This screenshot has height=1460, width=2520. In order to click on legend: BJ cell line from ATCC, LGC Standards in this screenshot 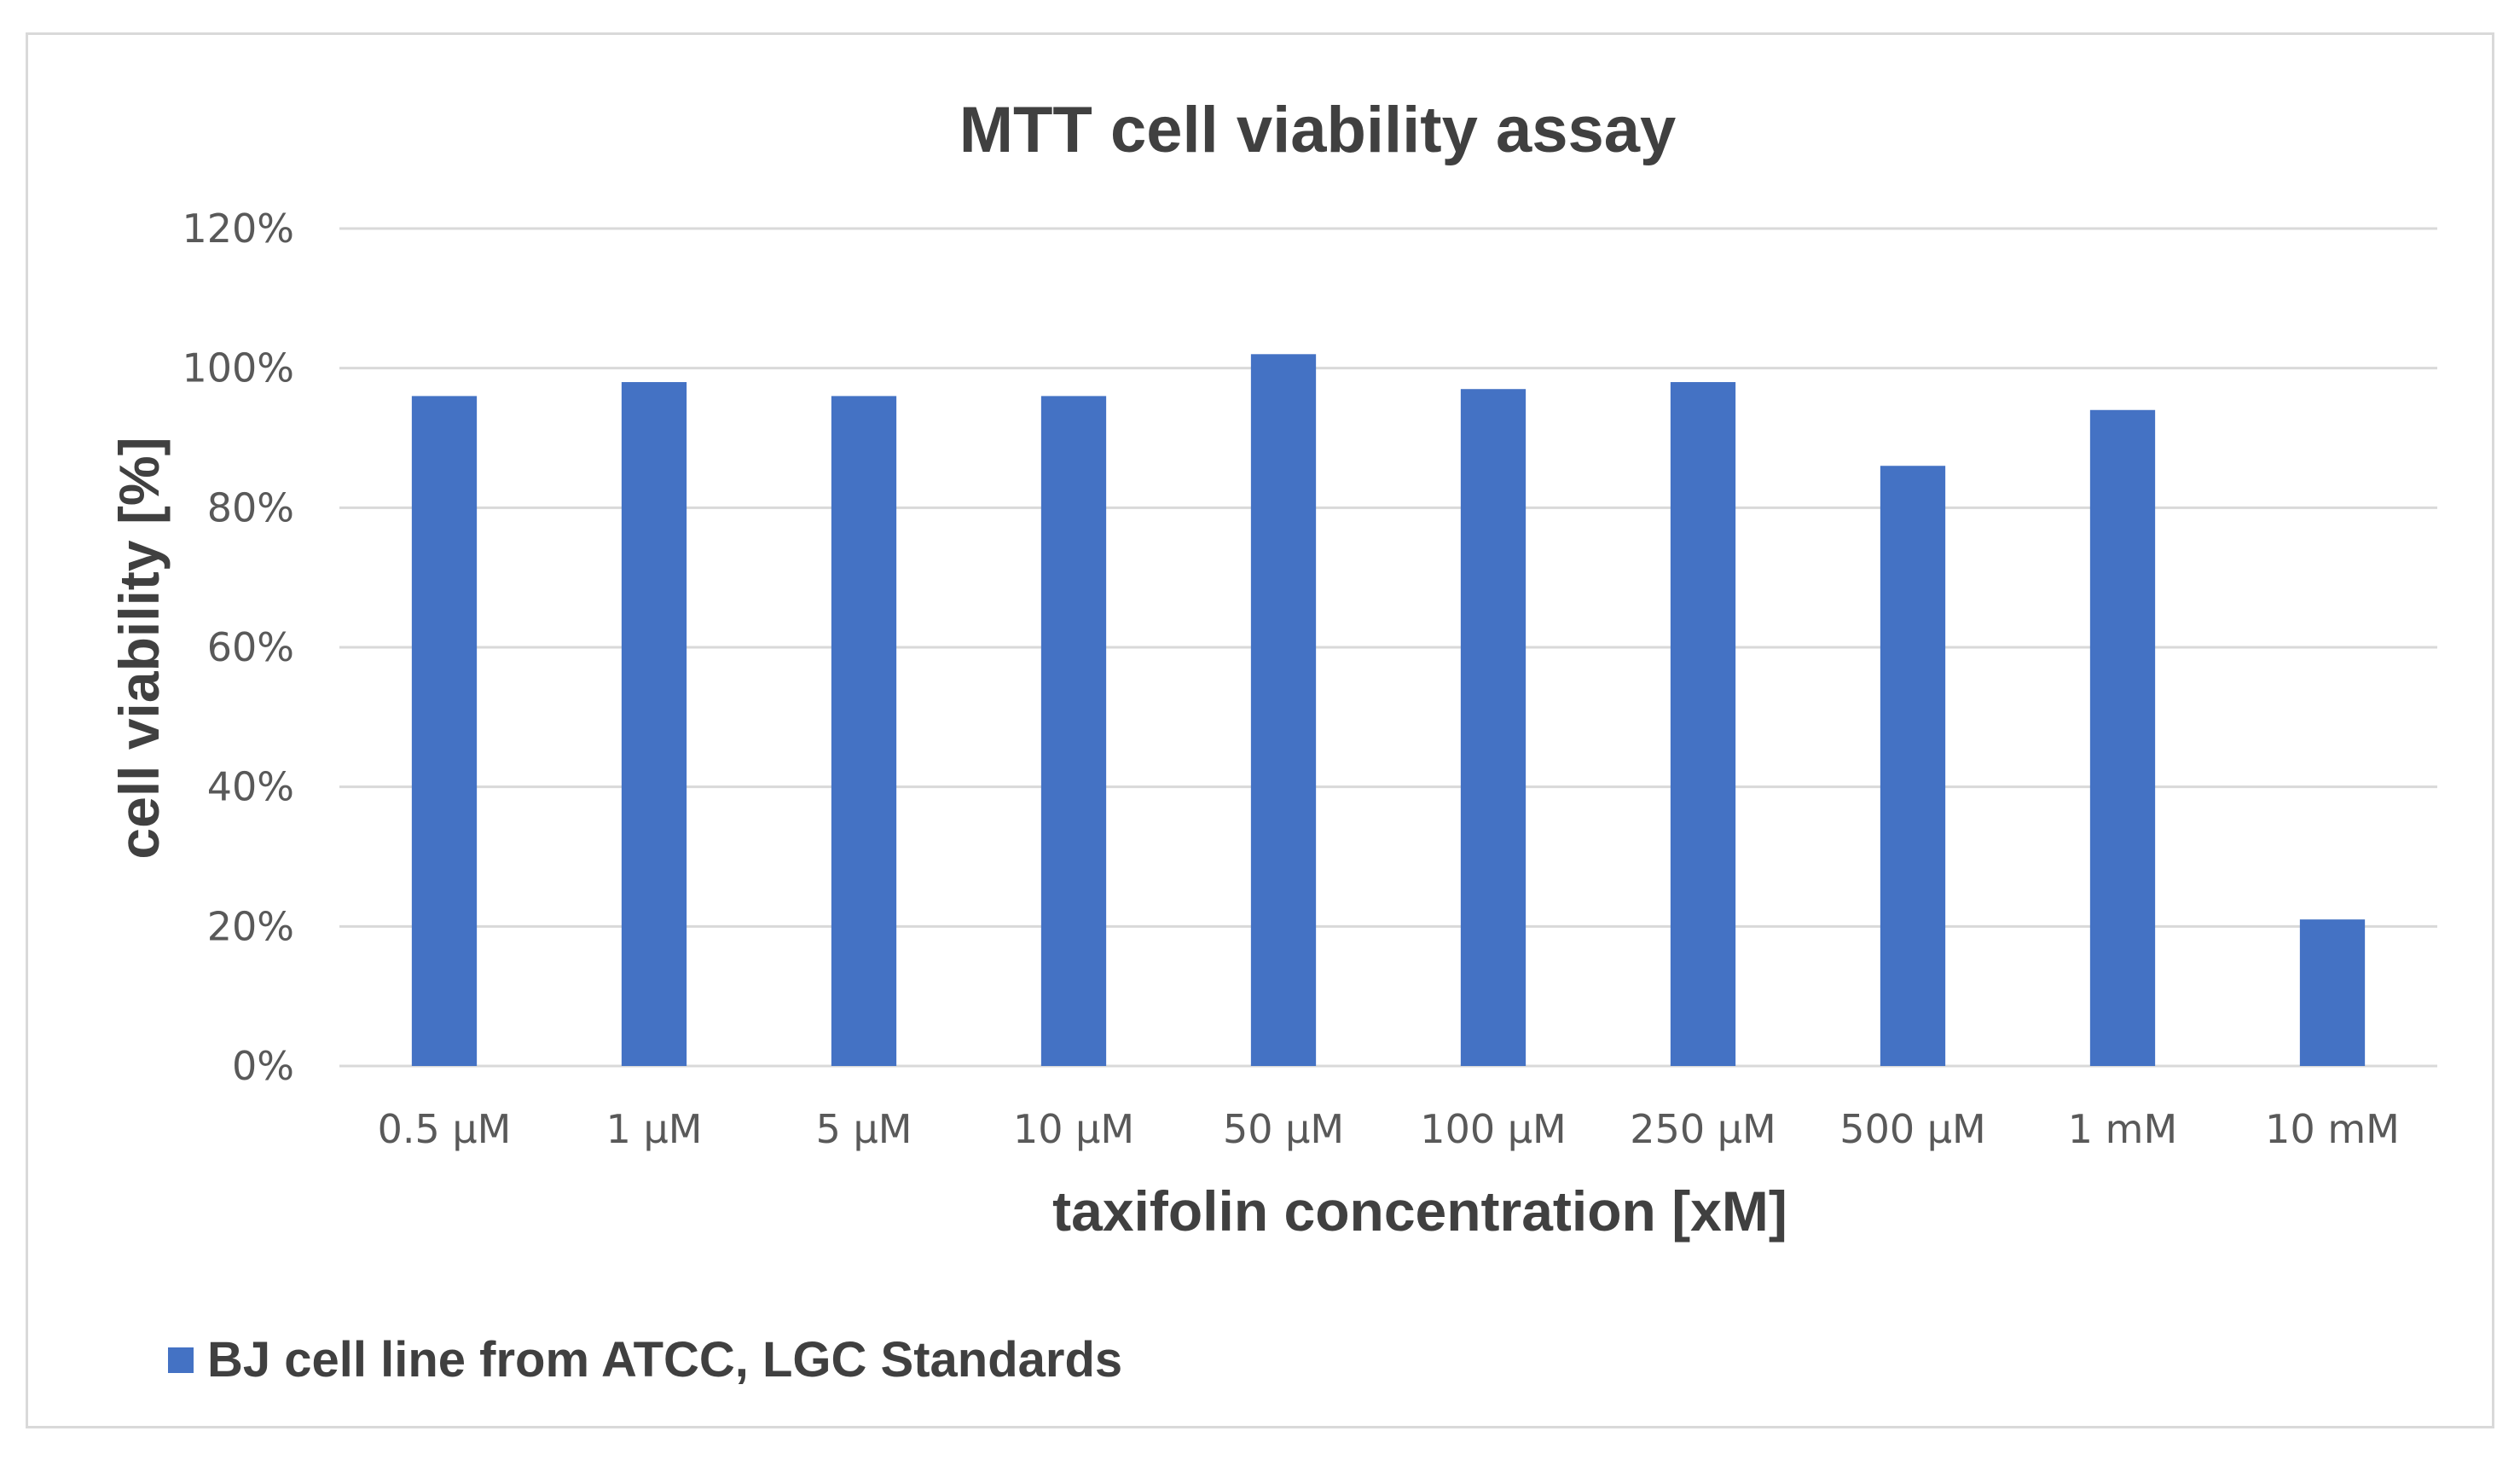, I will do `click(645, 1360)`.